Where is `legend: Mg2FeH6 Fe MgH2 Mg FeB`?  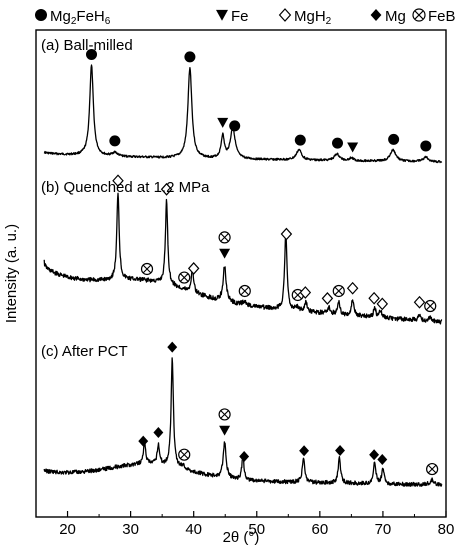 legend: Mg2FeH6 Fe MgH2 Mg FeB is located at coordinates (245, 17).